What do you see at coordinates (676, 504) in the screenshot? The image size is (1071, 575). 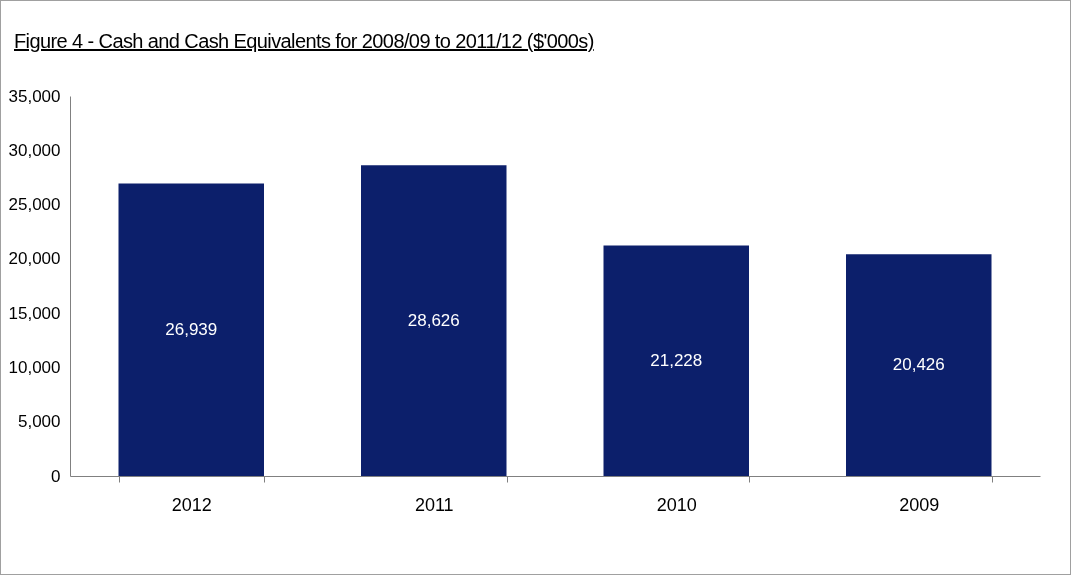 I see `x-tick-label: 2010` at bounding box center [676, 504].